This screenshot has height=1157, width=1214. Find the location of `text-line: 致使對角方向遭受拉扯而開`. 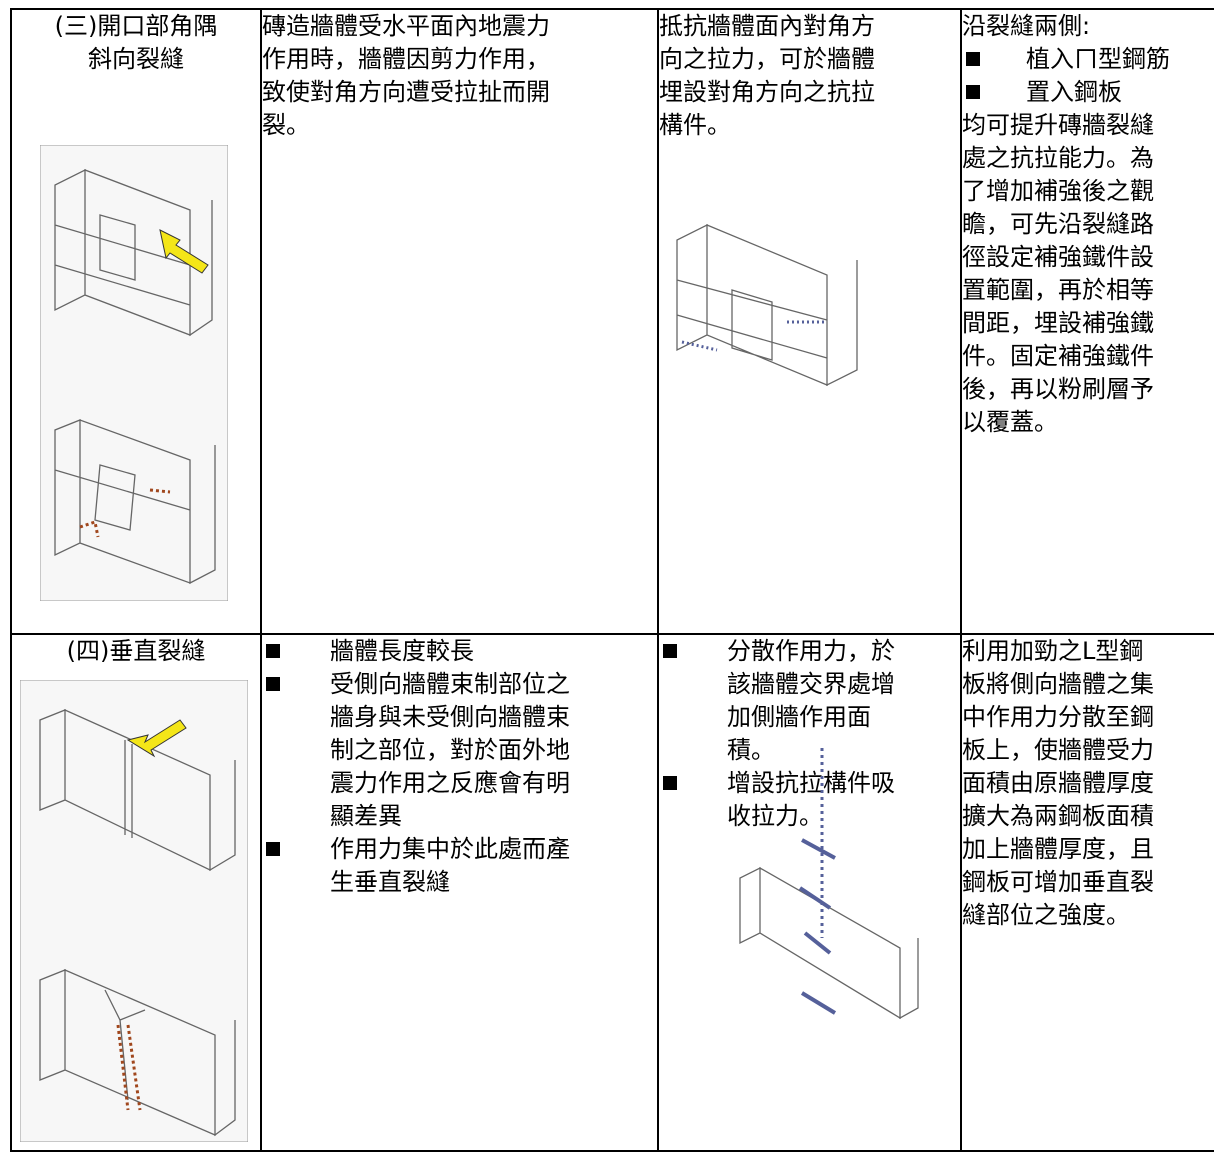

text-line: 致使對角方向遭受拉扯而開 is located at coordinates (406, 92).